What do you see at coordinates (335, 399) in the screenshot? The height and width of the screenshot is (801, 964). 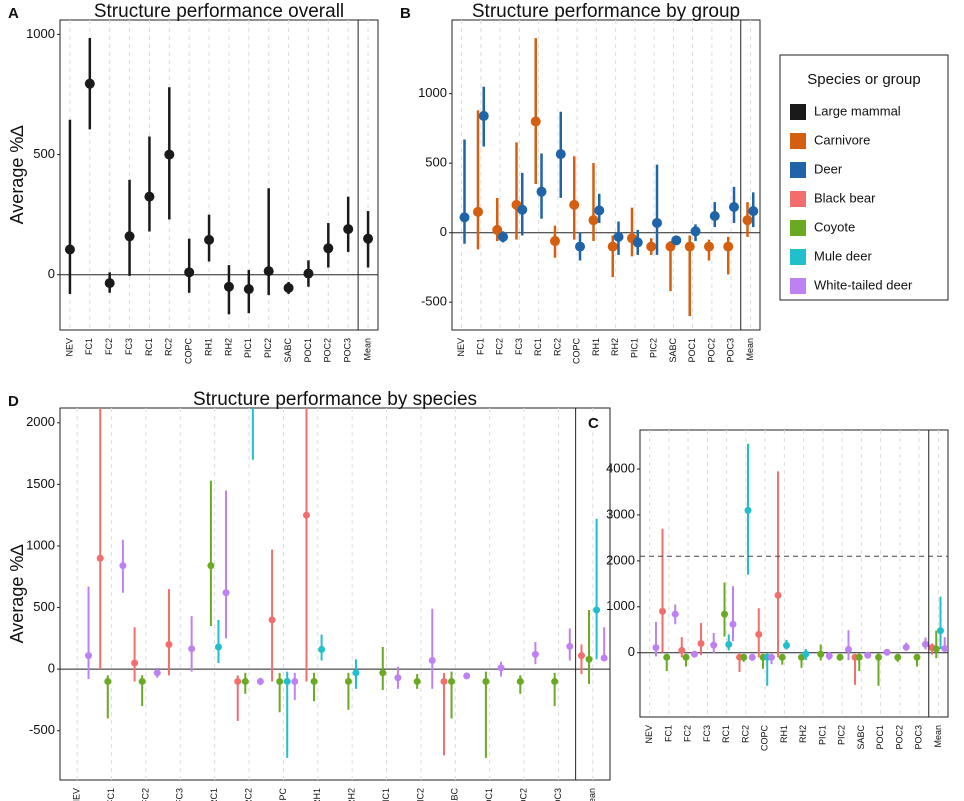 I see `panel-title: Structure performance by species` at bounding box center [335, 399].